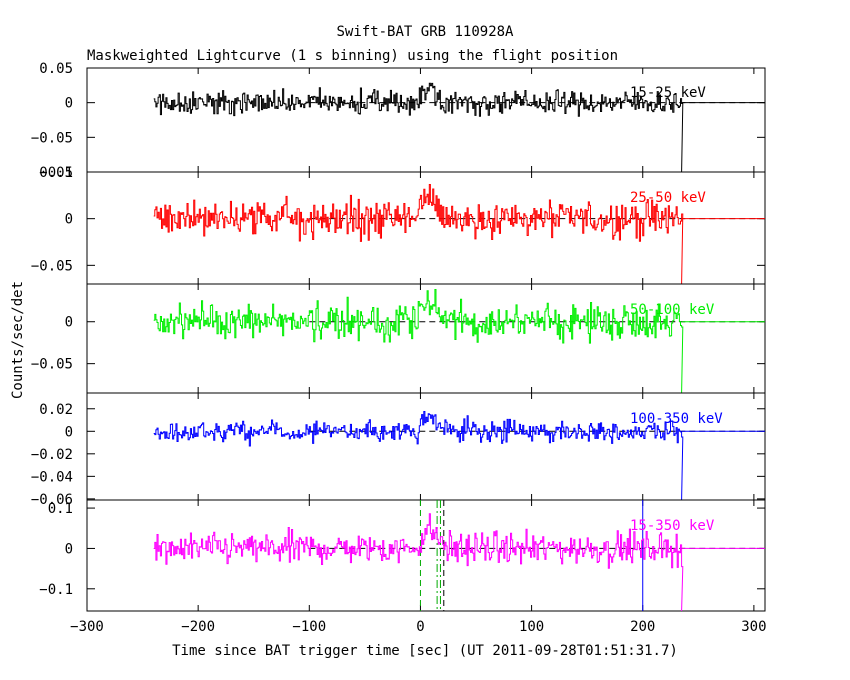  I want to click on y-tick-label: −0.04, so click(52, 477).